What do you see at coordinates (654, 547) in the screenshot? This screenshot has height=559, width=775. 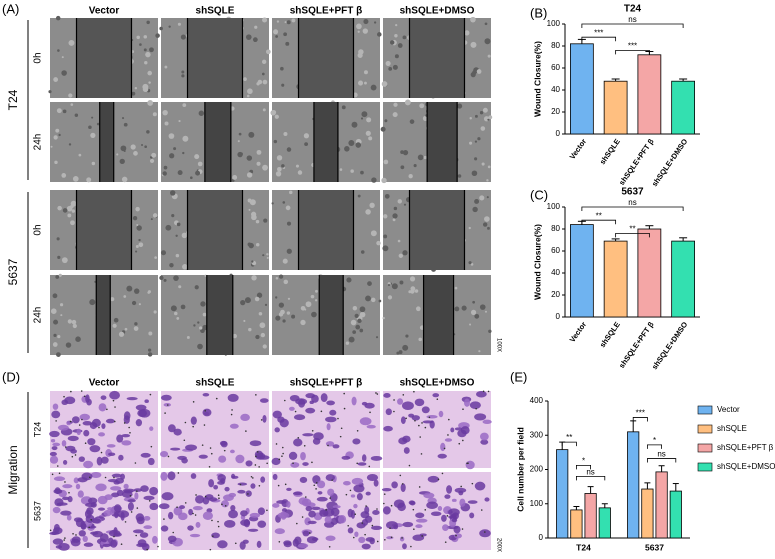 I see `x-tick-label: 5637` at bounding box center [654, 547].